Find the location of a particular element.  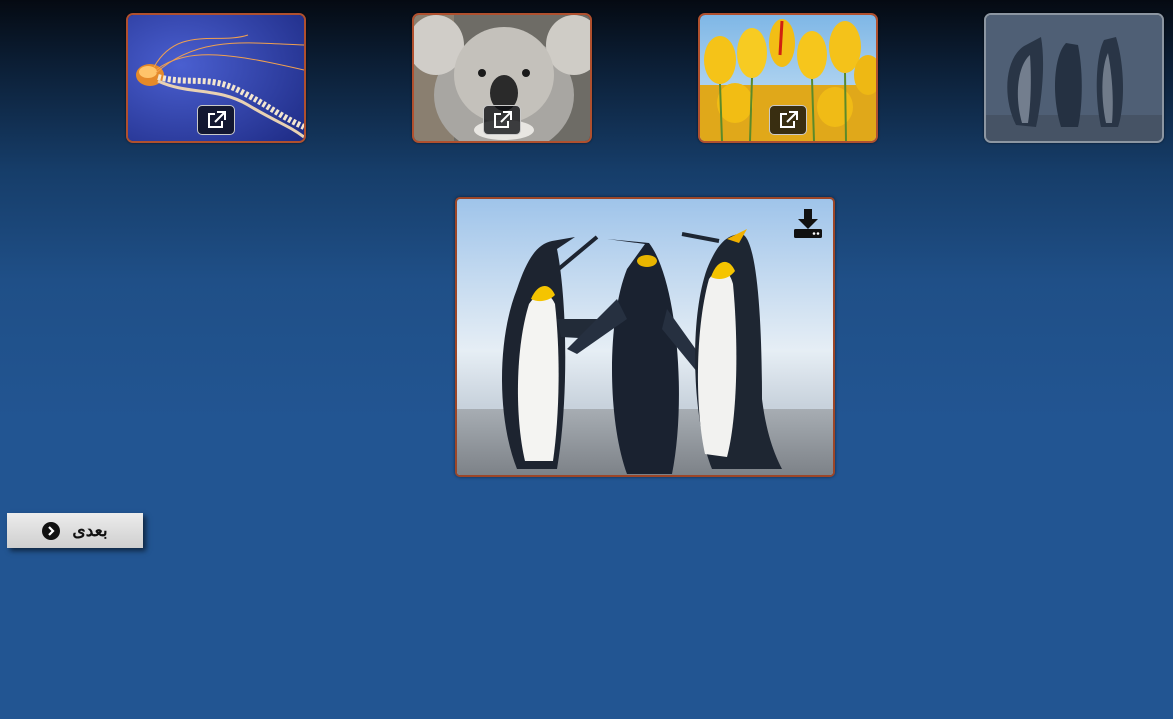

thumbnail-jellyfish is located at coordinates (216, 78).